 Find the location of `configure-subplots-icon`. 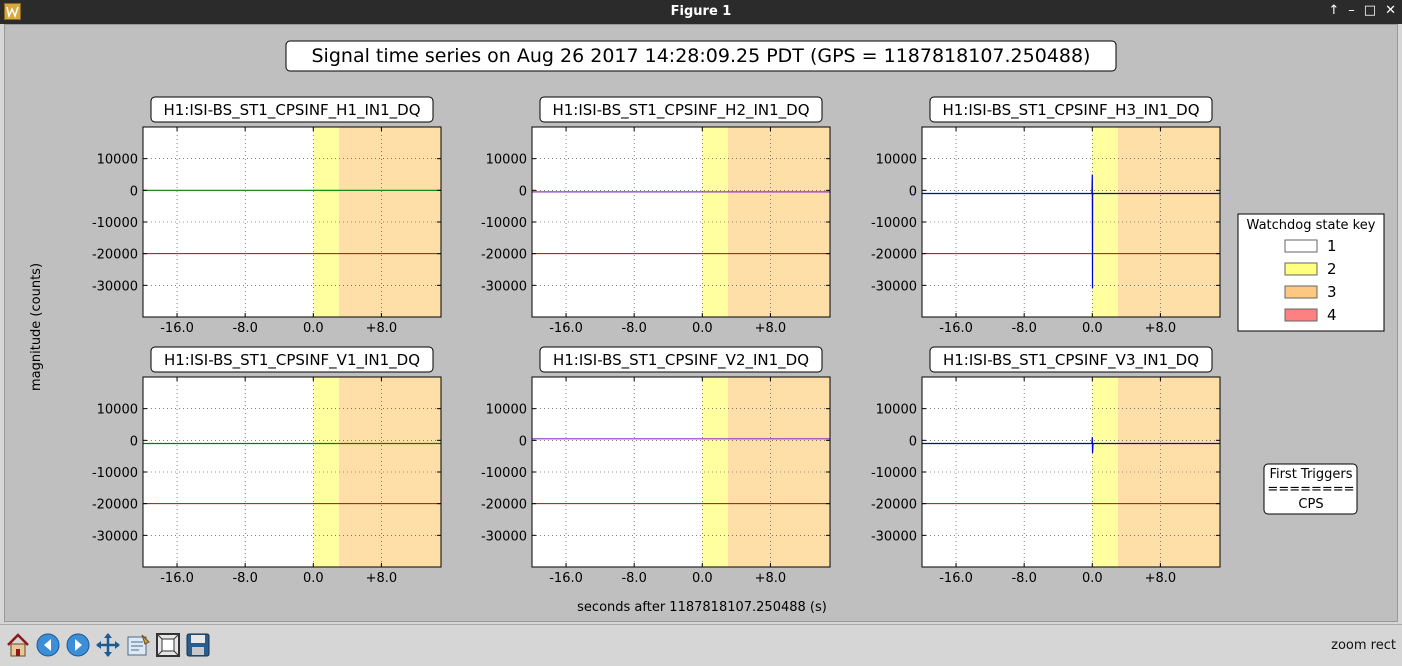

configure-subplots-icon is located at coordinates (138, 645).